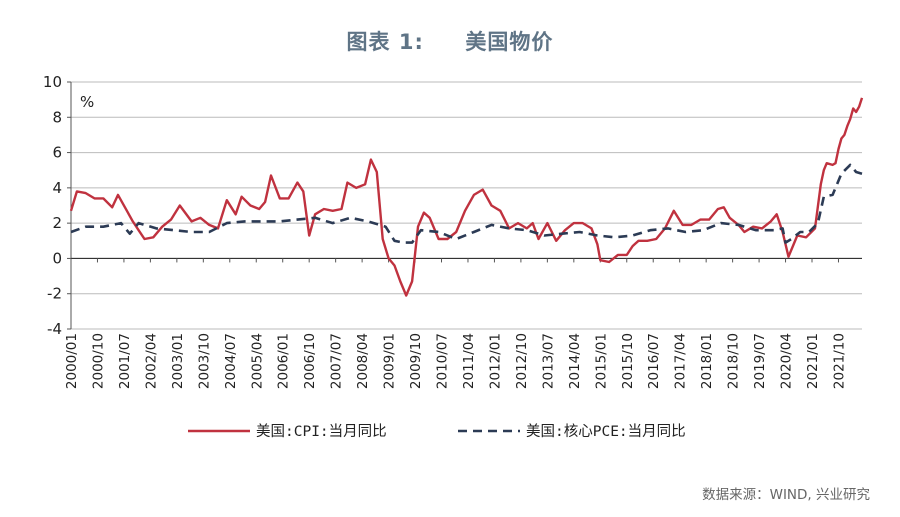 Image resolution: width=900 pixels, height=517 pixels. What do you see at coordinates (443, 361) in the screenshot?
I see `x-tick-label: 2010/07` at bounding box center [443, 361].